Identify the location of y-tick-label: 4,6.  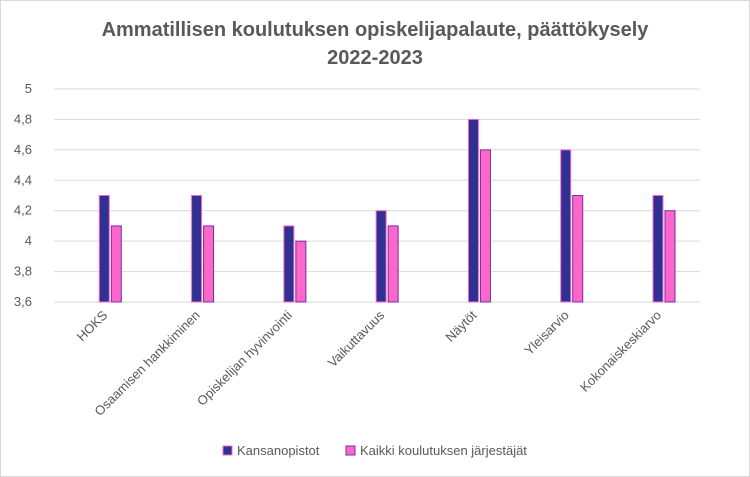
(23, 149).